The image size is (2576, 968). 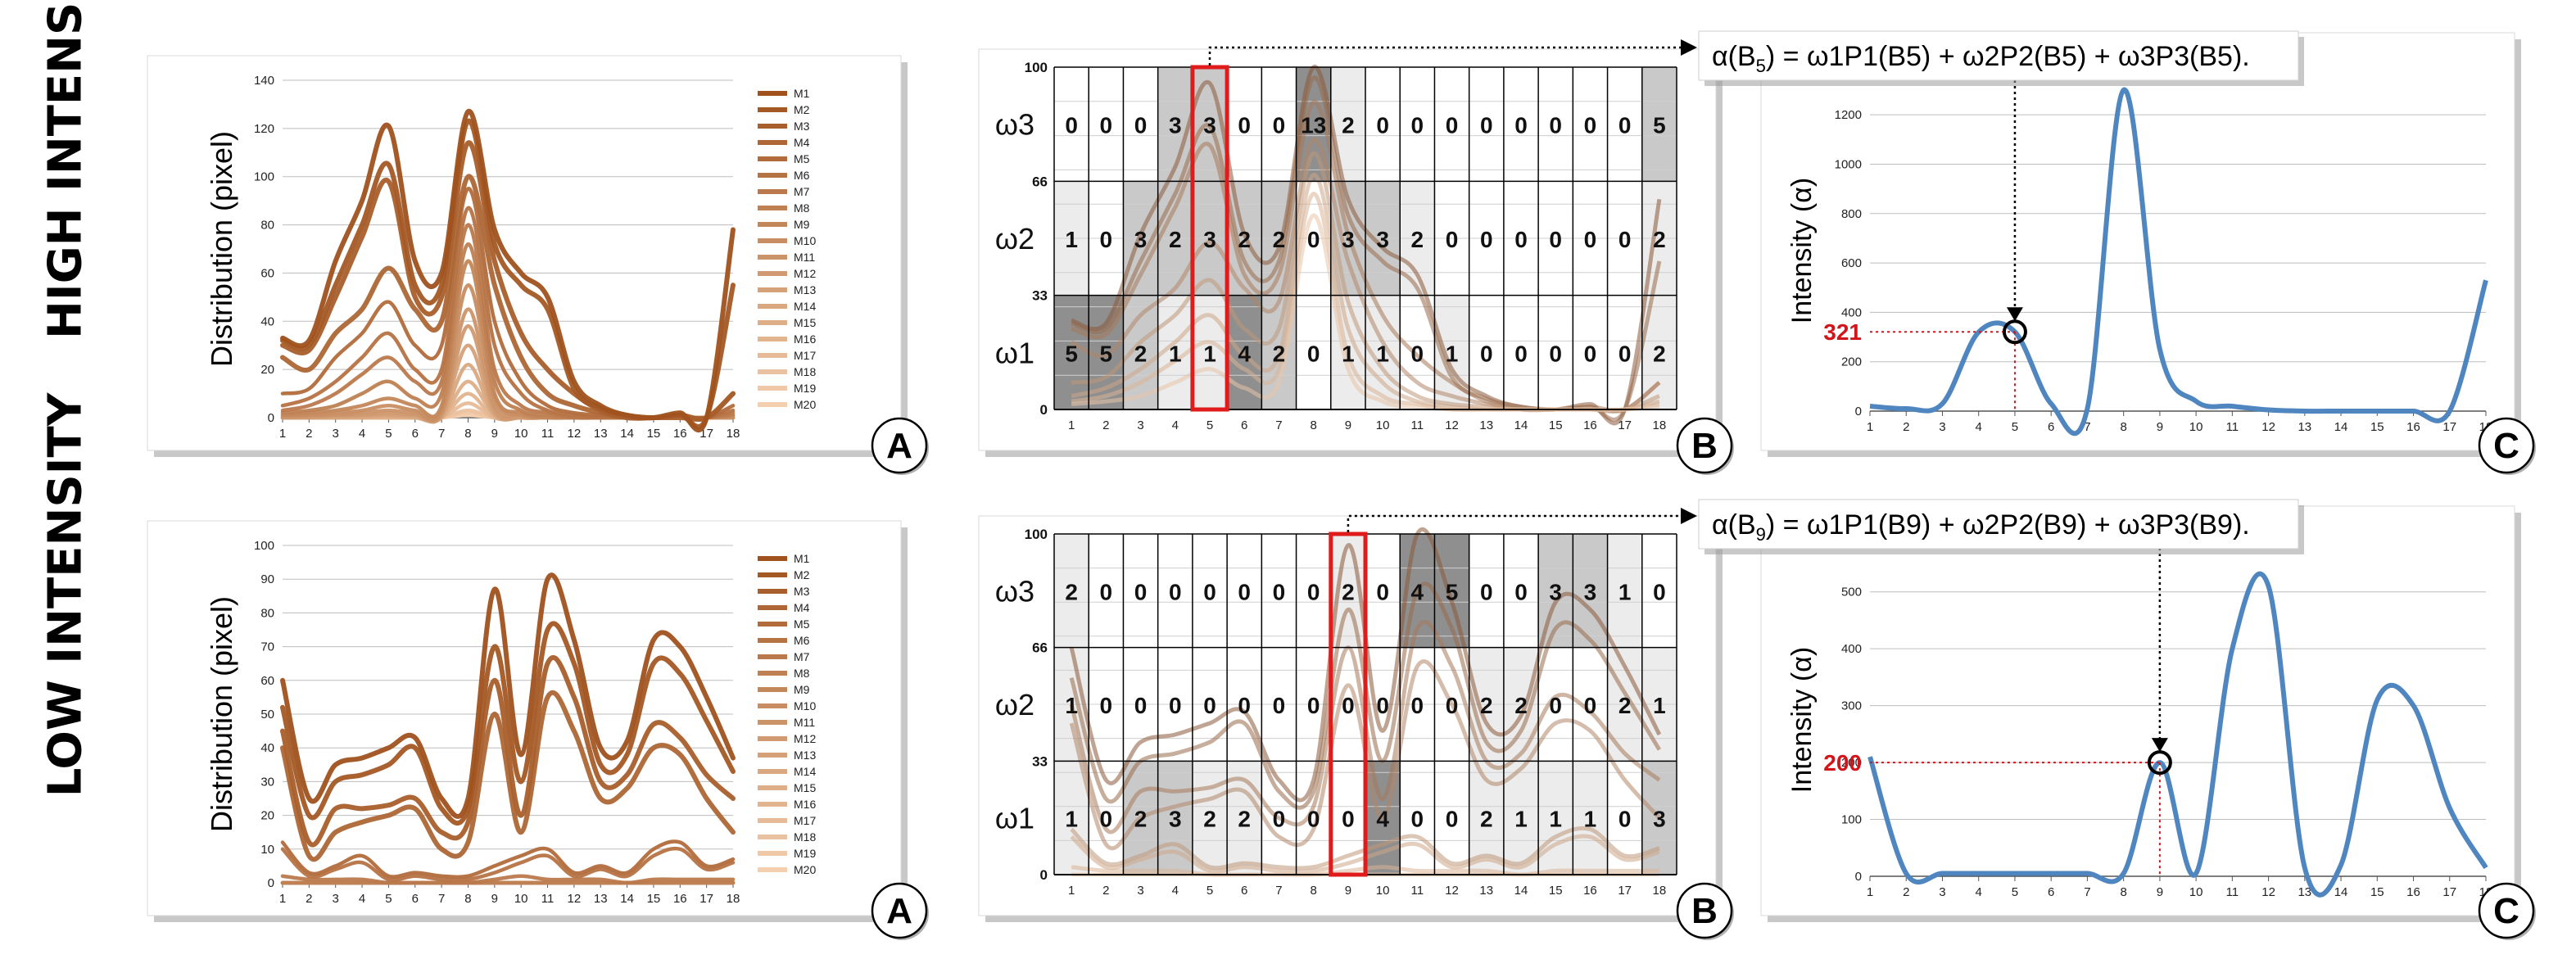 What do you see at coordinates (805, 404) in the screenshot?
I see `high-a-legend-label: M20` at bounding box center [805, 404].